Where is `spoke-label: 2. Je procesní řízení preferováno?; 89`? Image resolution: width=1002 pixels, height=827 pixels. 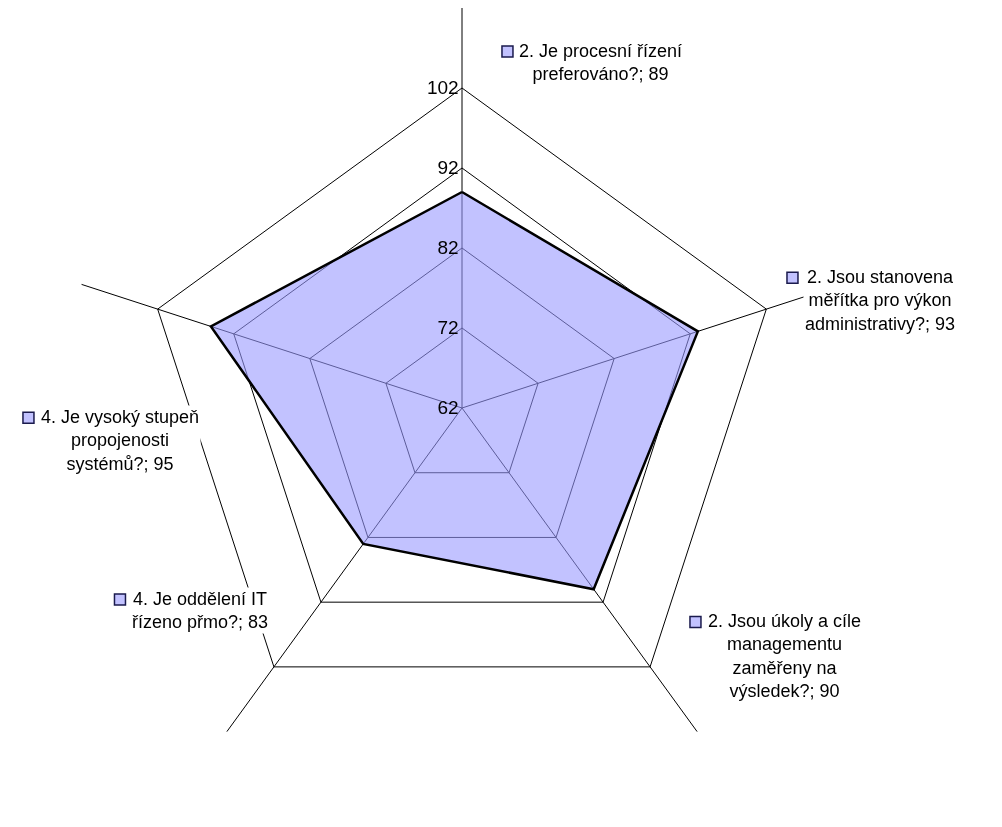
spoke-label: 2. Je procesní řízení preferováno?; 89 is located at coordinates (601, 63).